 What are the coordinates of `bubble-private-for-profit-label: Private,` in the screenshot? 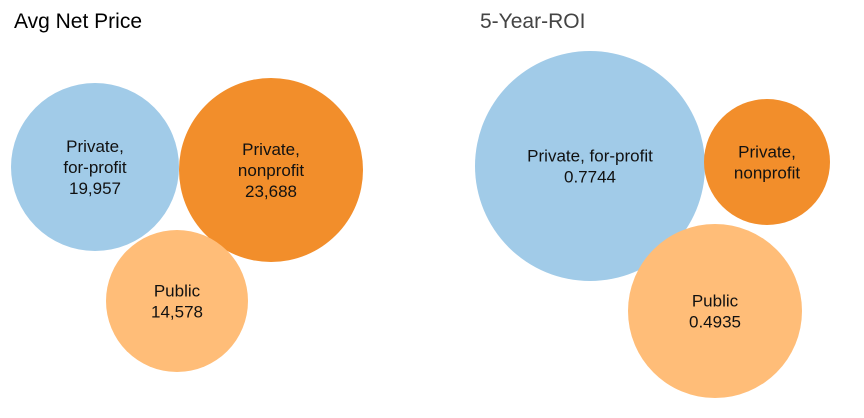 It's located at (95, 146).